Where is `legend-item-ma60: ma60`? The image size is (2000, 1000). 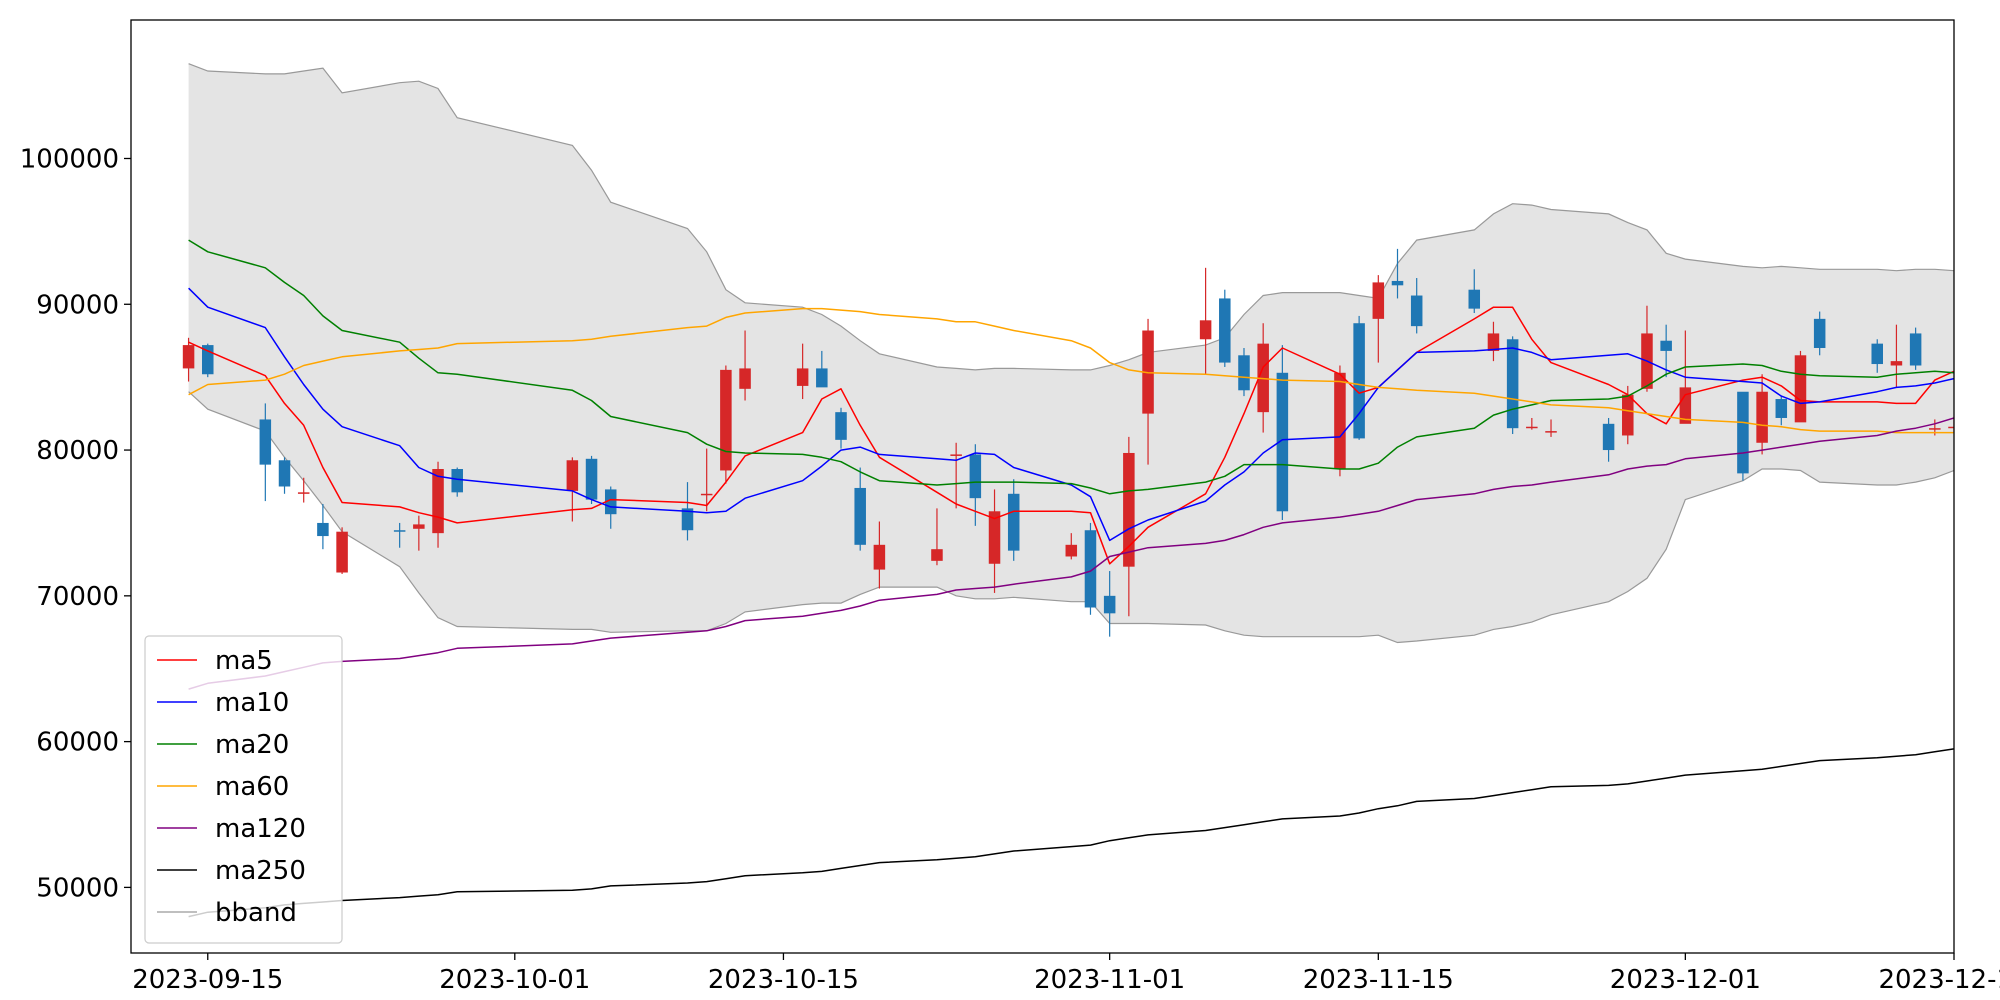 legend-item-ma60: ma60 is located at coordinates (223, 787).